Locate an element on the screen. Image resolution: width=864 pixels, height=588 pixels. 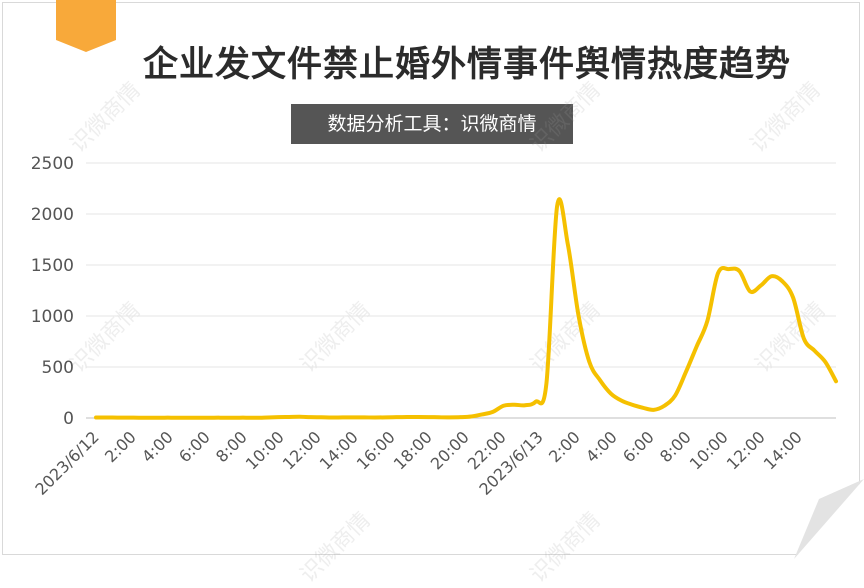
y-tick-label: 0 is located at coordinates (68, 419).